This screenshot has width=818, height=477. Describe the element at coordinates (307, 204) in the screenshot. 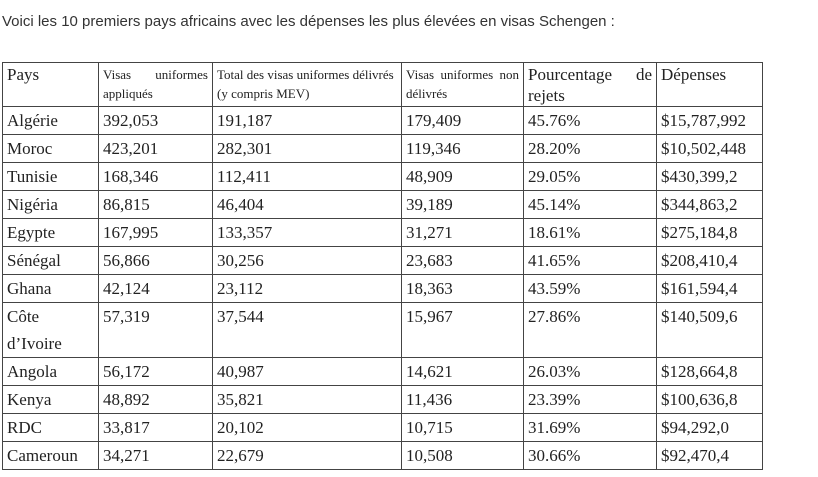

I see `visas-issued-cell: 46,404` at that location.